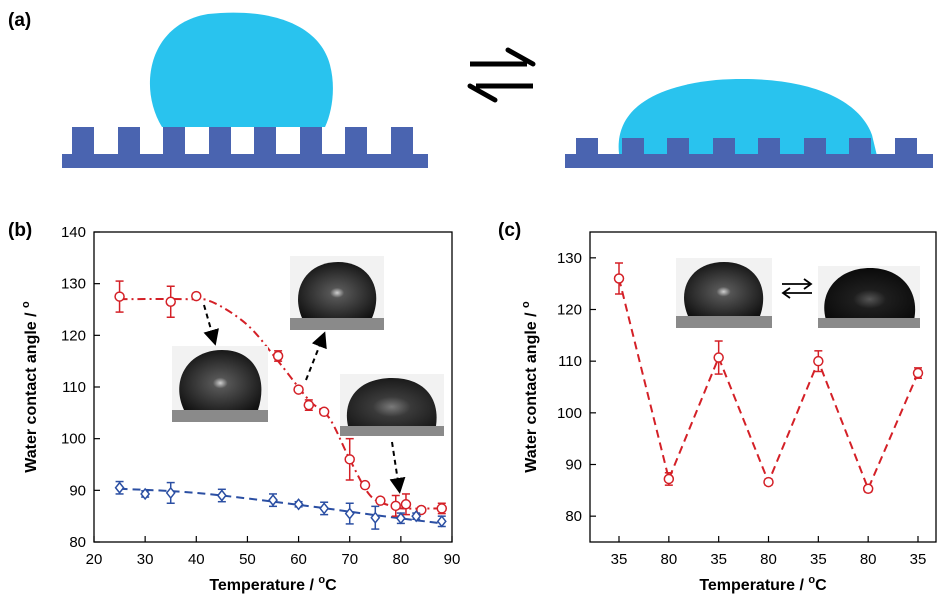 This screenshot has width=937, height=596. I want to click on chart-b-xtick-label: 60, so click(298, 559).